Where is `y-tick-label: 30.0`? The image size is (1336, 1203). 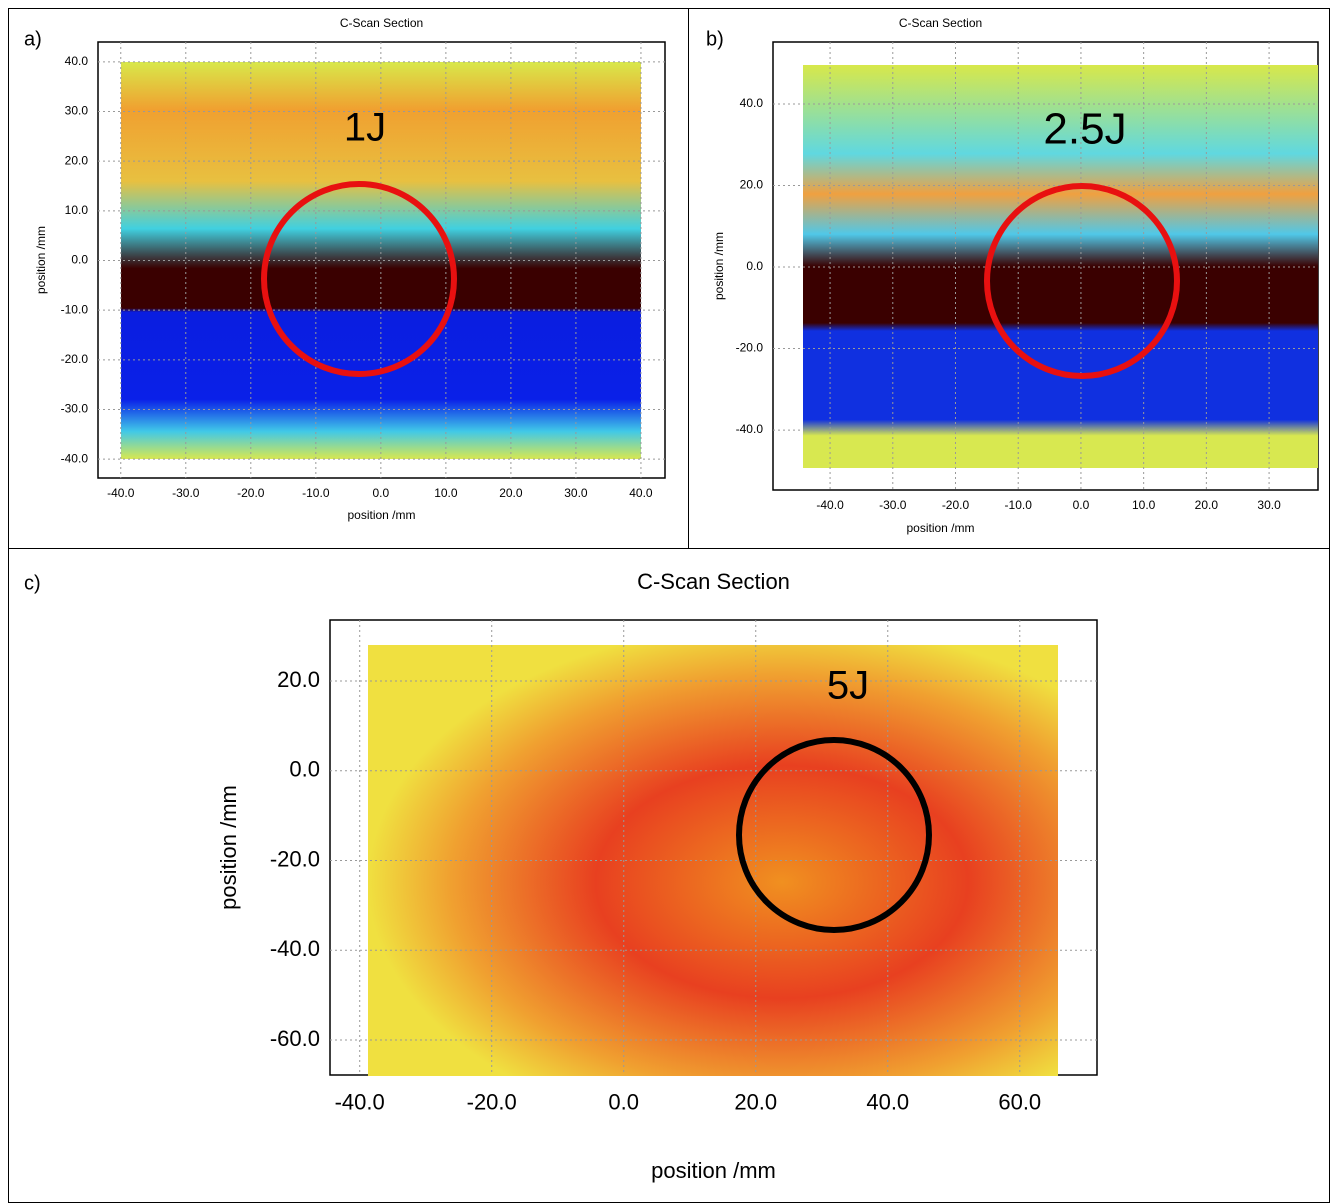 y-tick-label: 30.0 is located at coordinates (77, 111).